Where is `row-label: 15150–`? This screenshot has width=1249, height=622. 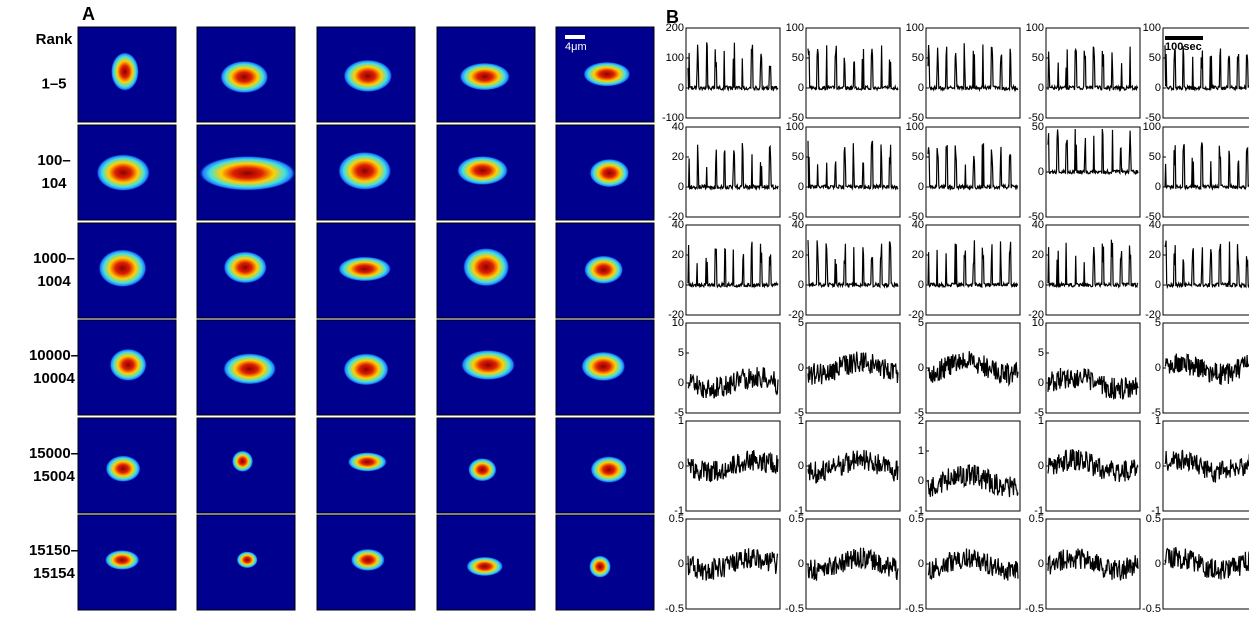 row-label: 15150– is located at coordinates (54, 550).